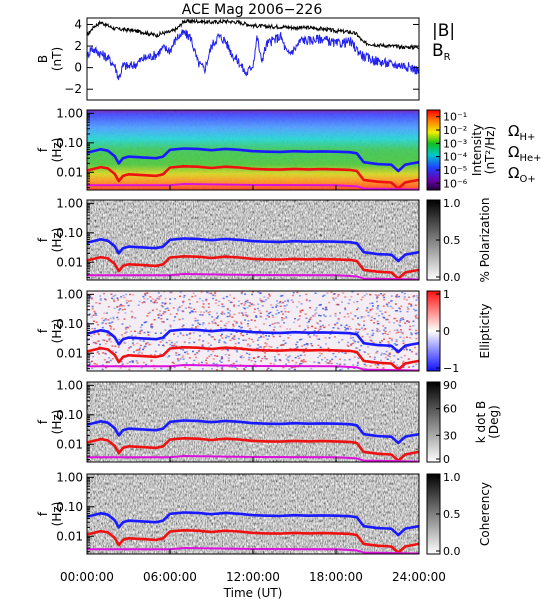 This screenshot has height=600, width=550. Describe the element at coordinates (170, 577) in the screenshot. I see `x-tick-label: 06:00:00` at that location.